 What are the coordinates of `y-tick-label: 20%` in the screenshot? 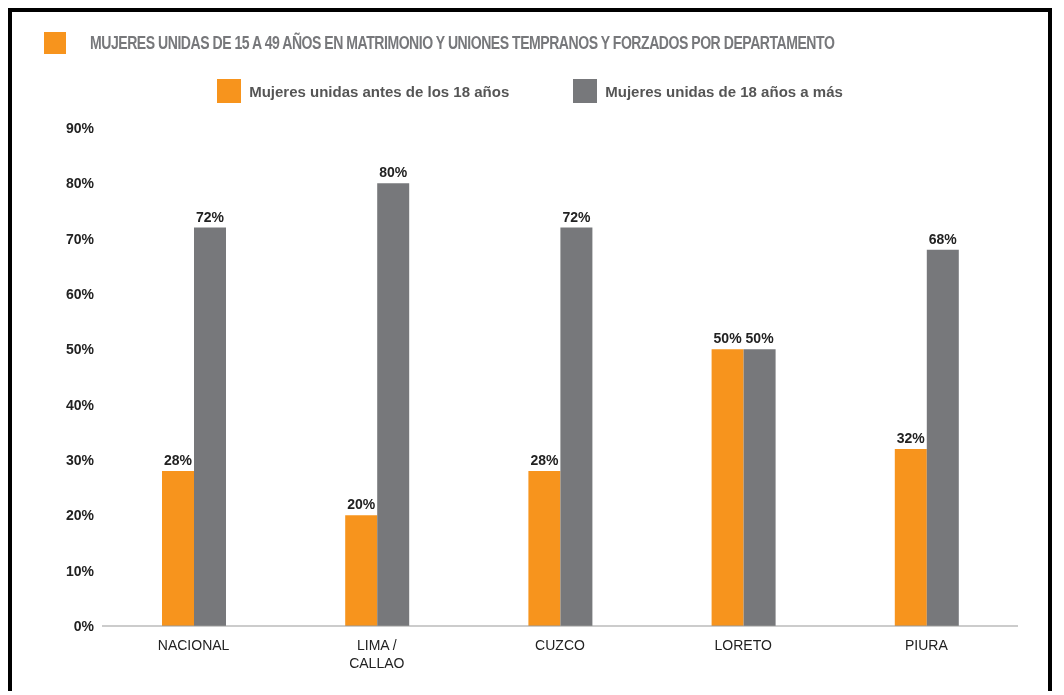 It's located at (80, 515).